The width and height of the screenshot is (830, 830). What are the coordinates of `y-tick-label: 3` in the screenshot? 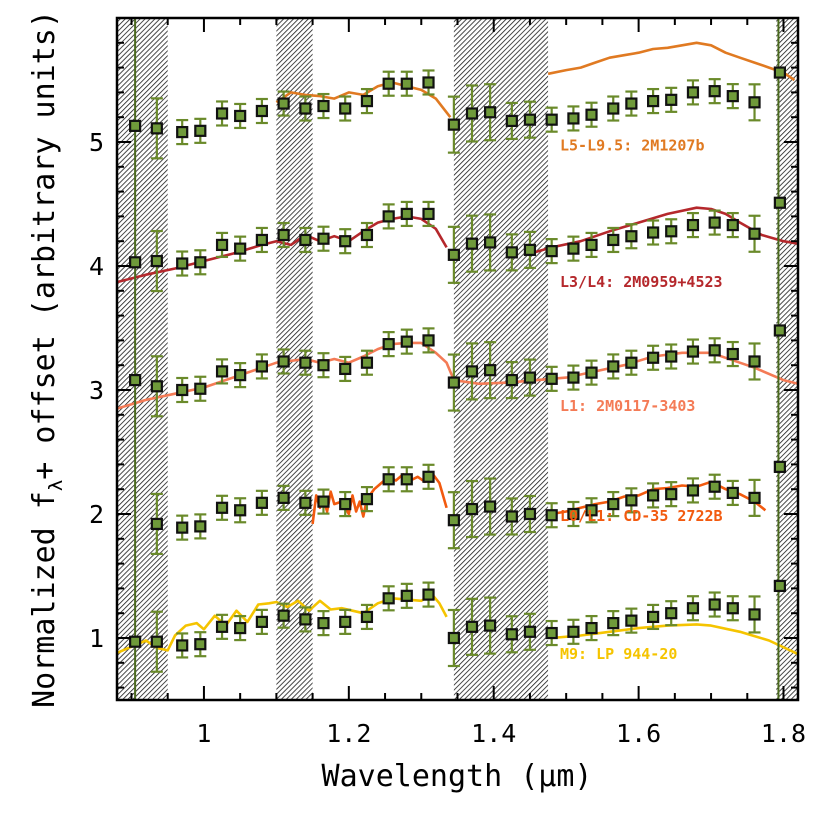 It's located at (96, 390).